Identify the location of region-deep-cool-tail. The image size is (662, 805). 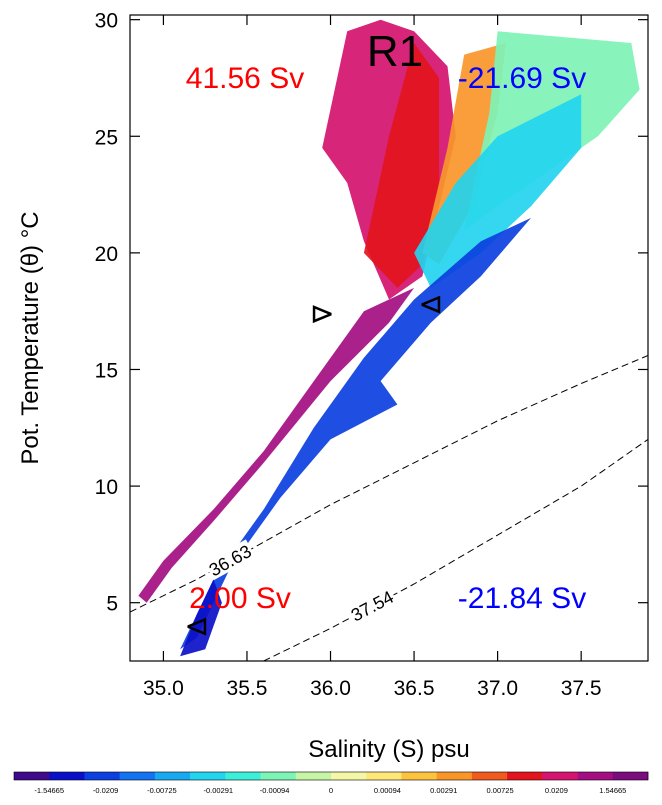
(201, 618).